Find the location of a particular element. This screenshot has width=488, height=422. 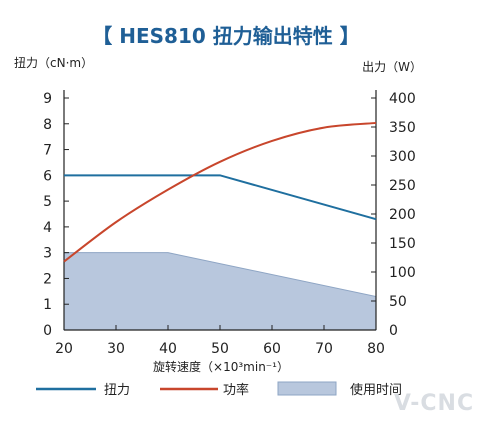

right-tick-label: 200 is located at coordinates (402, 215).